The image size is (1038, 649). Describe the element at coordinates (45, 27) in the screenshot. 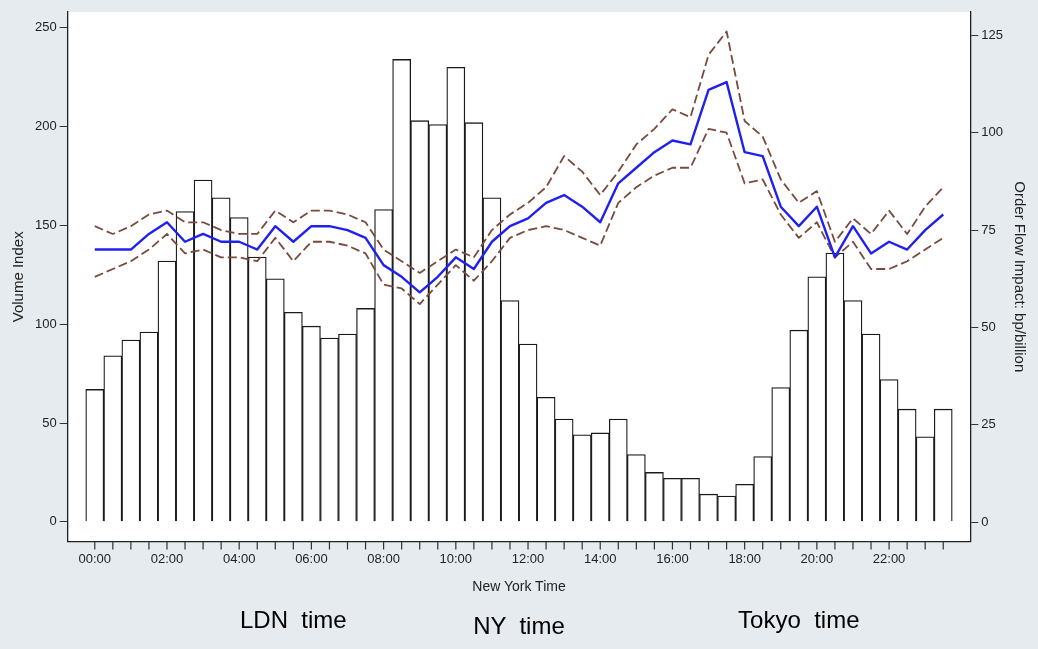

I see `y-tick-label: 250` at that location.